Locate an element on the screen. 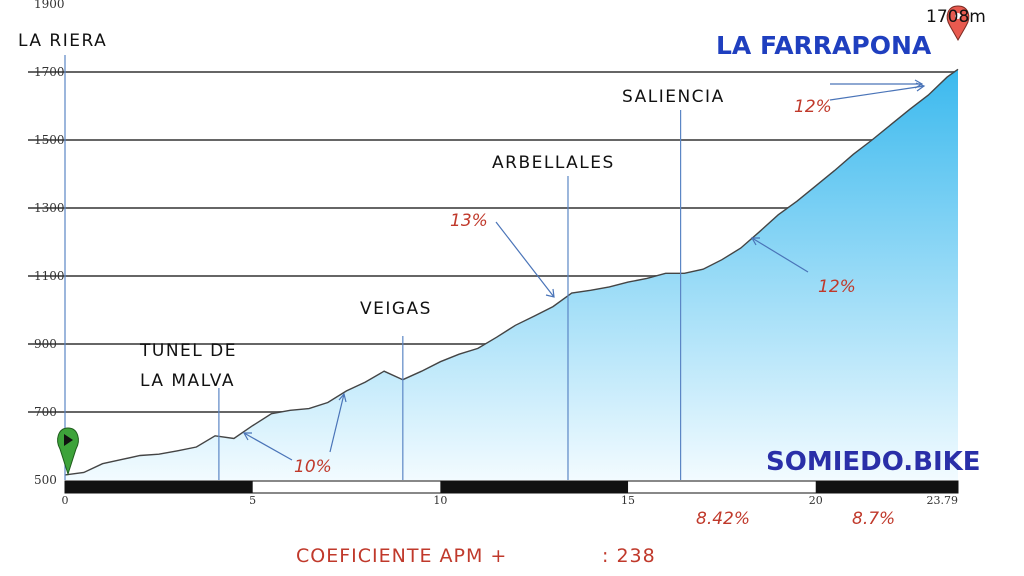 The width and height of the screenshot is (1024, 576). x-axis-ticks: 0 5 10 15 20 23.79 is located at coordinates (510, 500).